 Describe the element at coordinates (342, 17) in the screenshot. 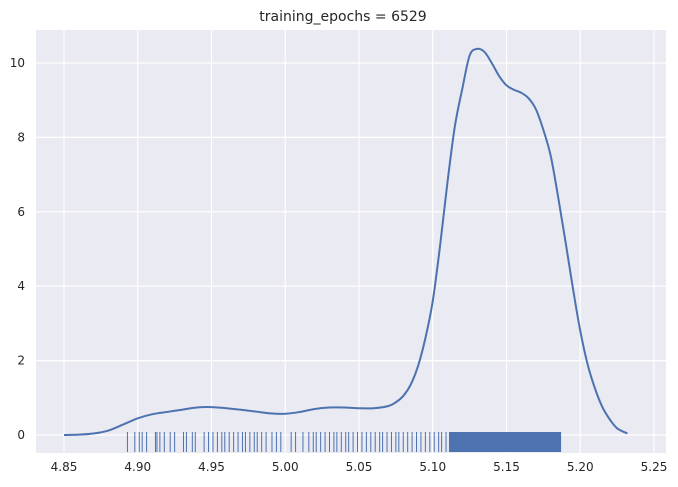

I see `chart-title: training_epochs = 6529` at that location.